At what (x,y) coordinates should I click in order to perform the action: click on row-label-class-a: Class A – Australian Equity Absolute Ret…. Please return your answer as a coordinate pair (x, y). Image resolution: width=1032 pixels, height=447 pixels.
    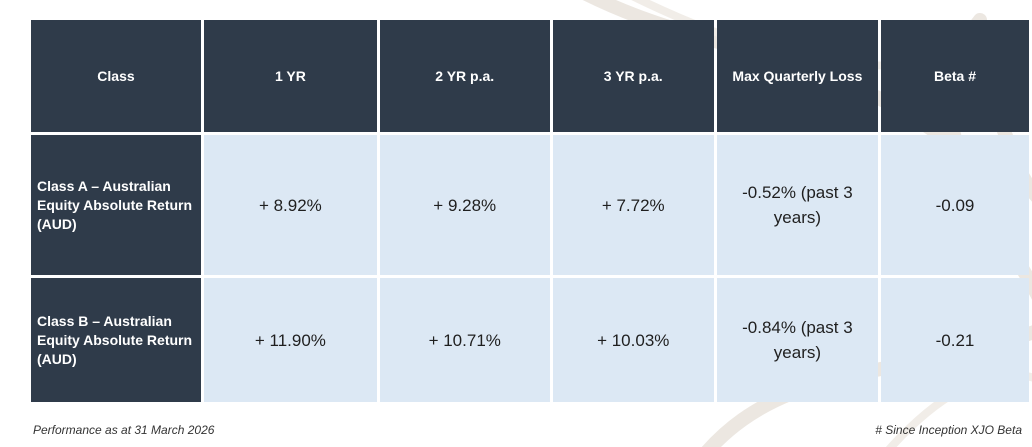
    Looking at the image, I should click on (116, 205).